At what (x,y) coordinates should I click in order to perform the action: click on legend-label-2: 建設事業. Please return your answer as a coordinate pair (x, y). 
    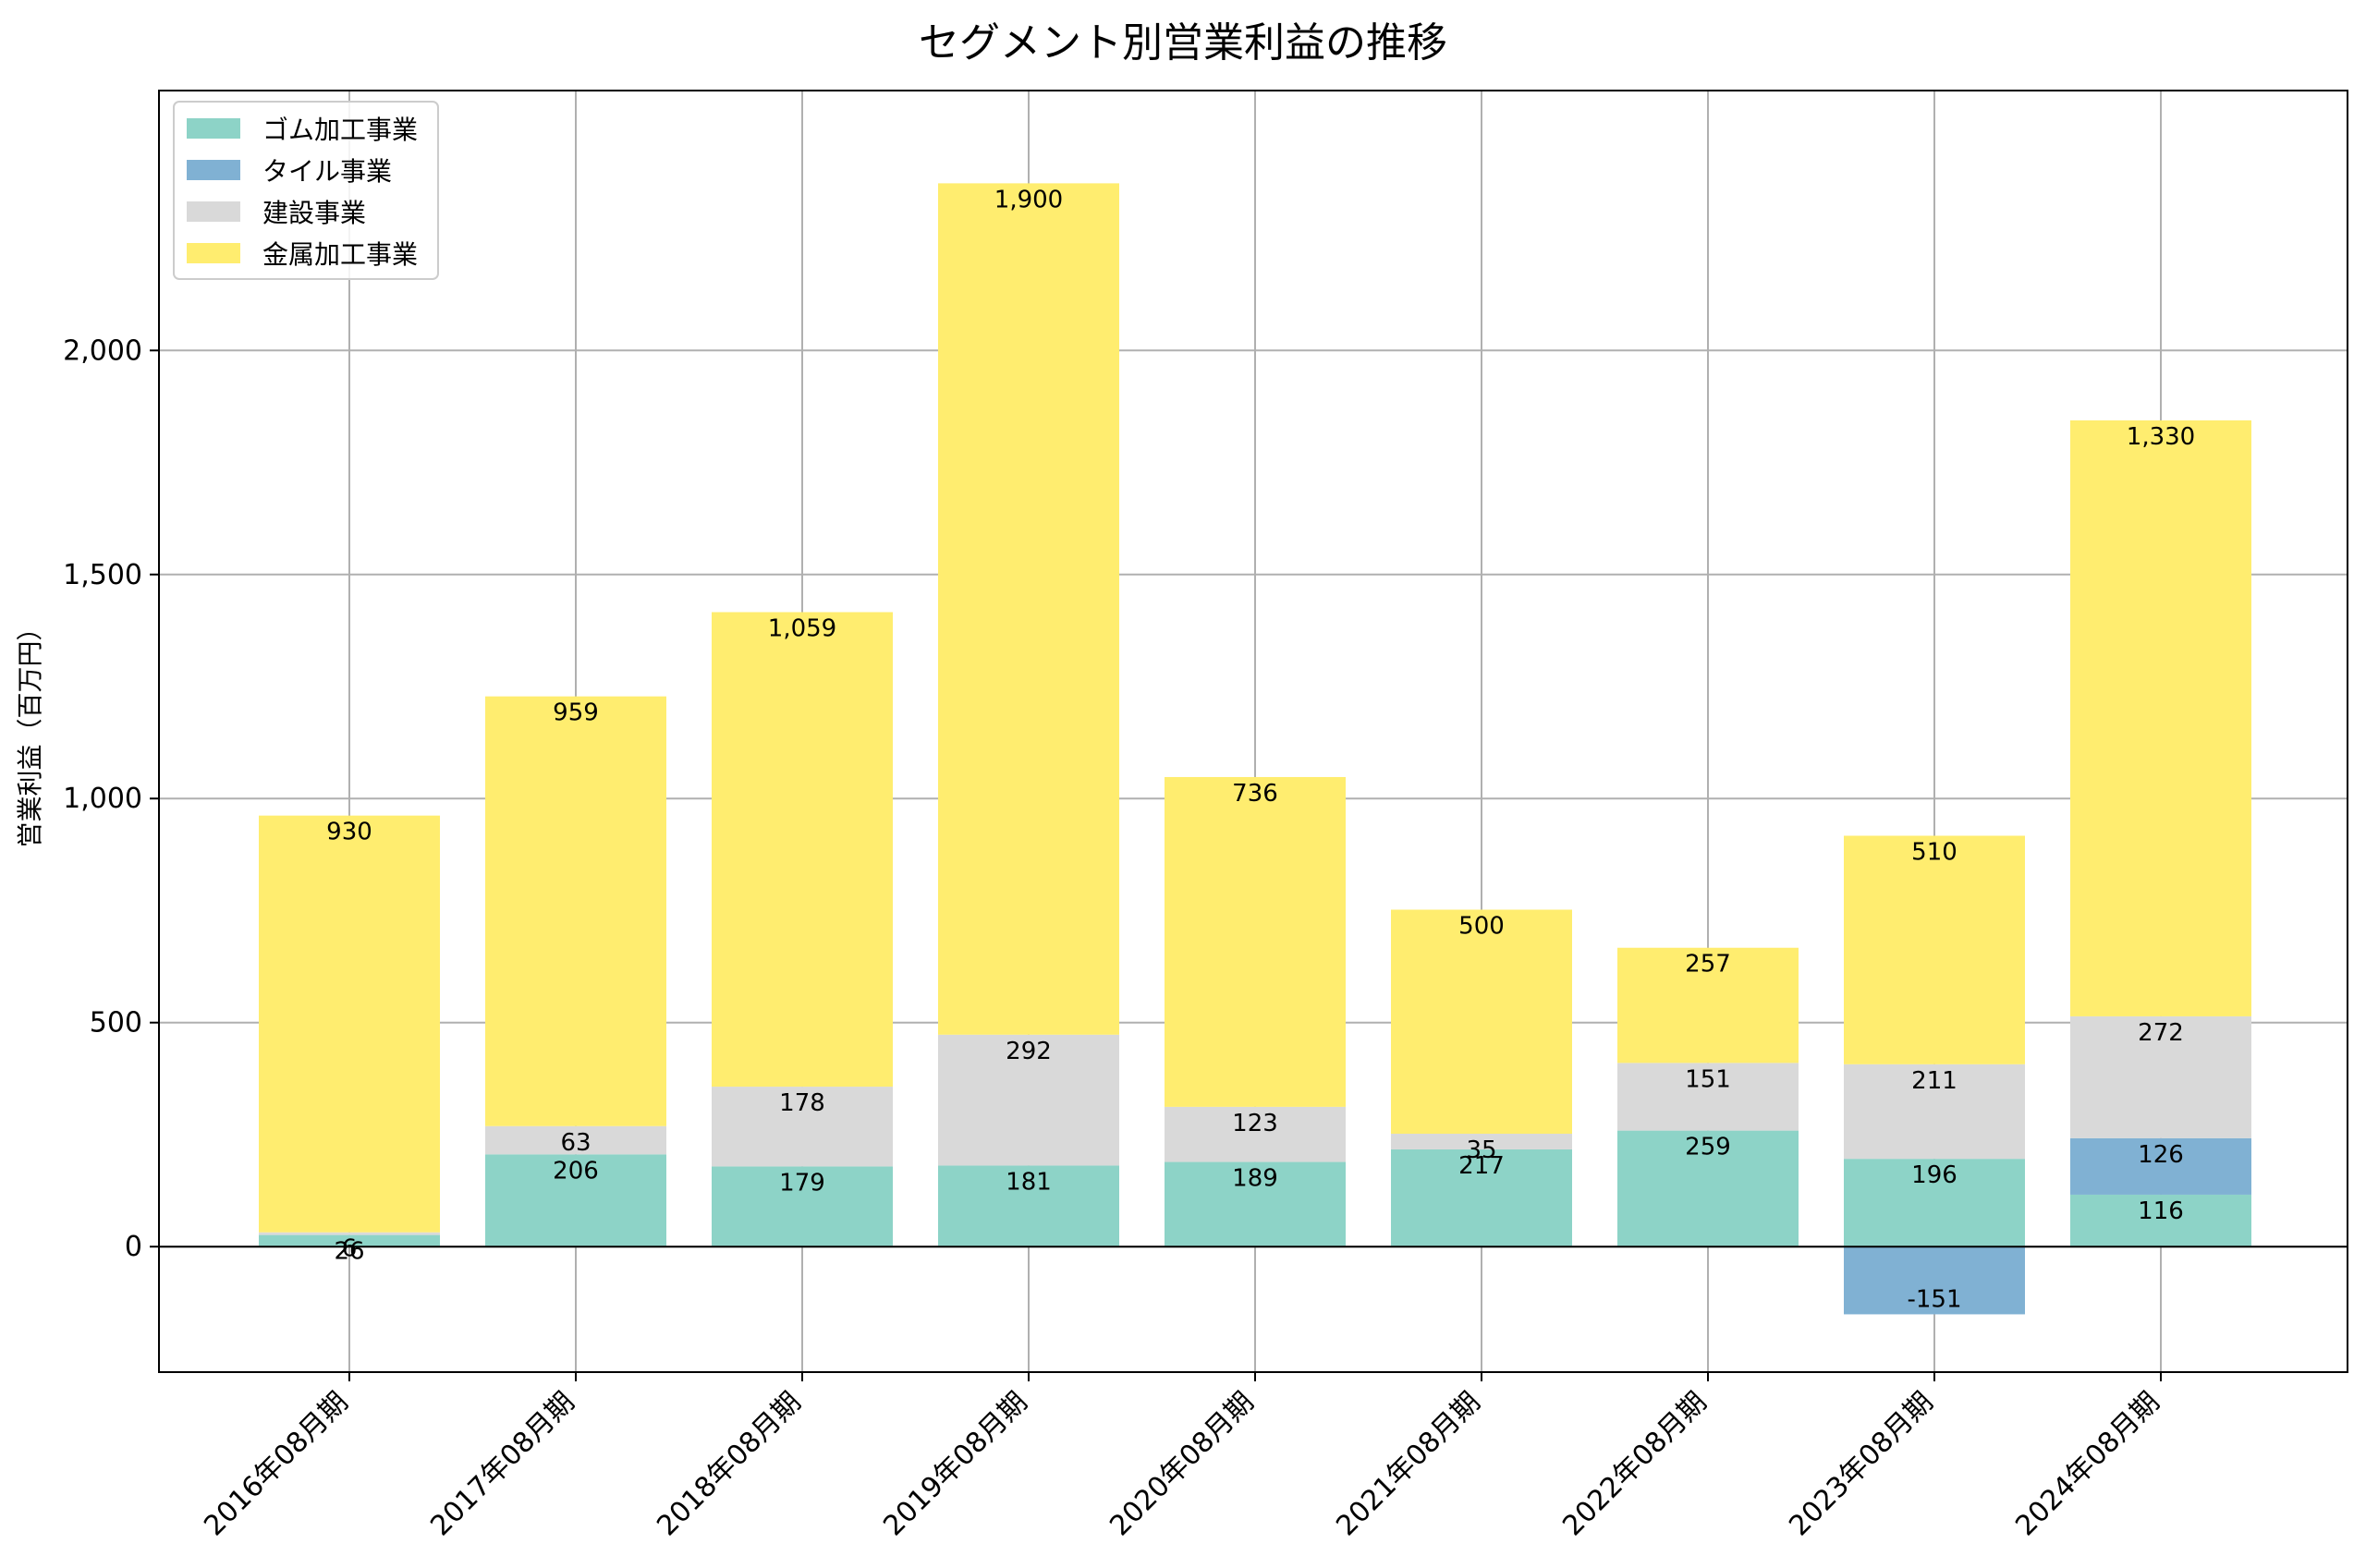
    Looking at the image, I should click on (314, 213).